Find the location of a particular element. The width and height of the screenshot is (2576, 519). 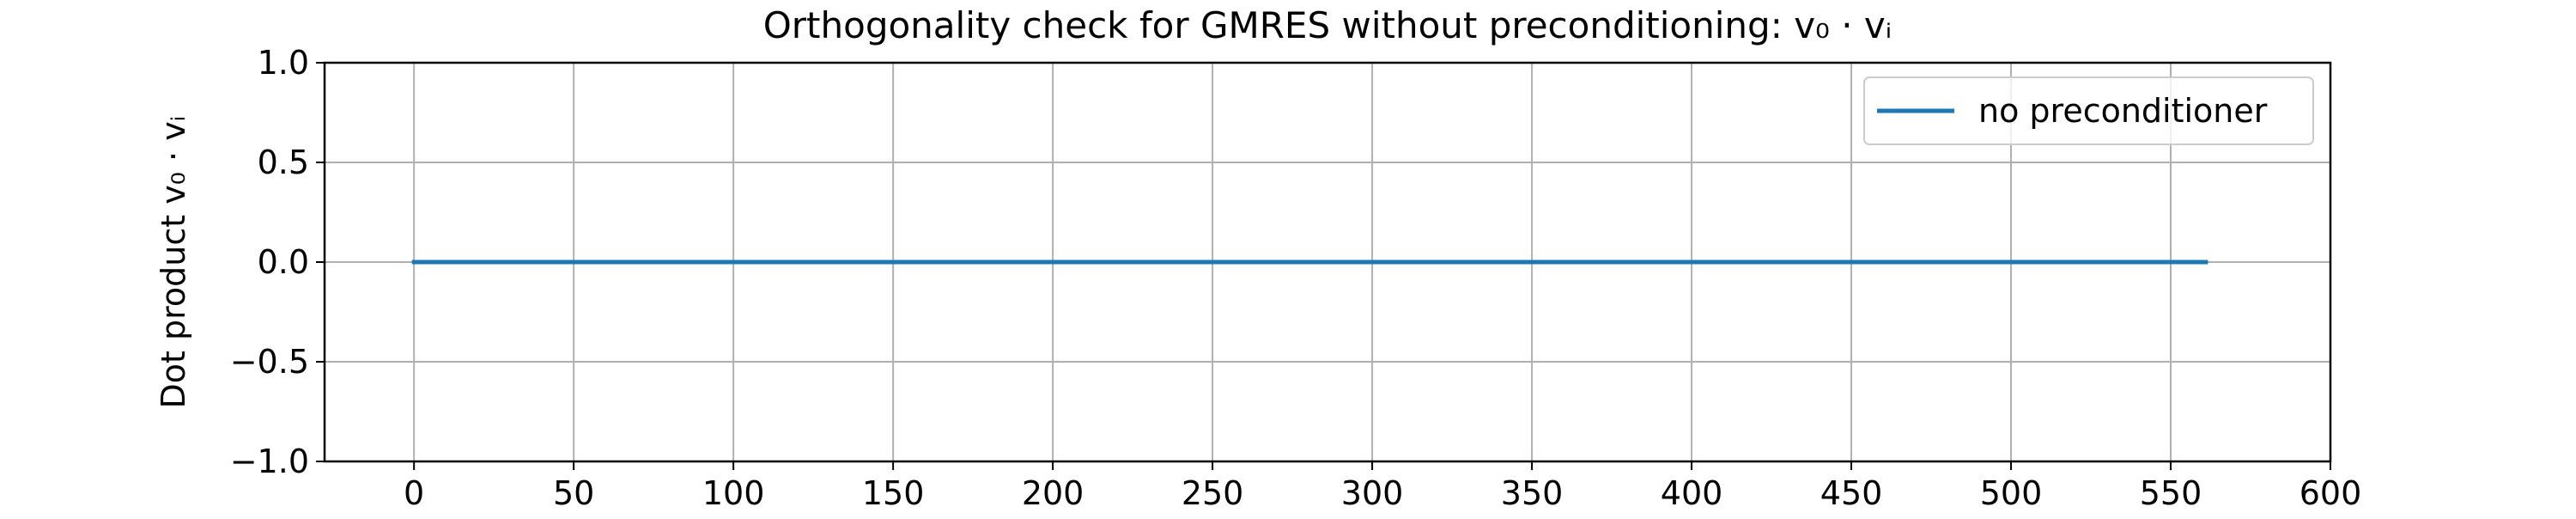

legend-box is located at coordinates (2089, 110).